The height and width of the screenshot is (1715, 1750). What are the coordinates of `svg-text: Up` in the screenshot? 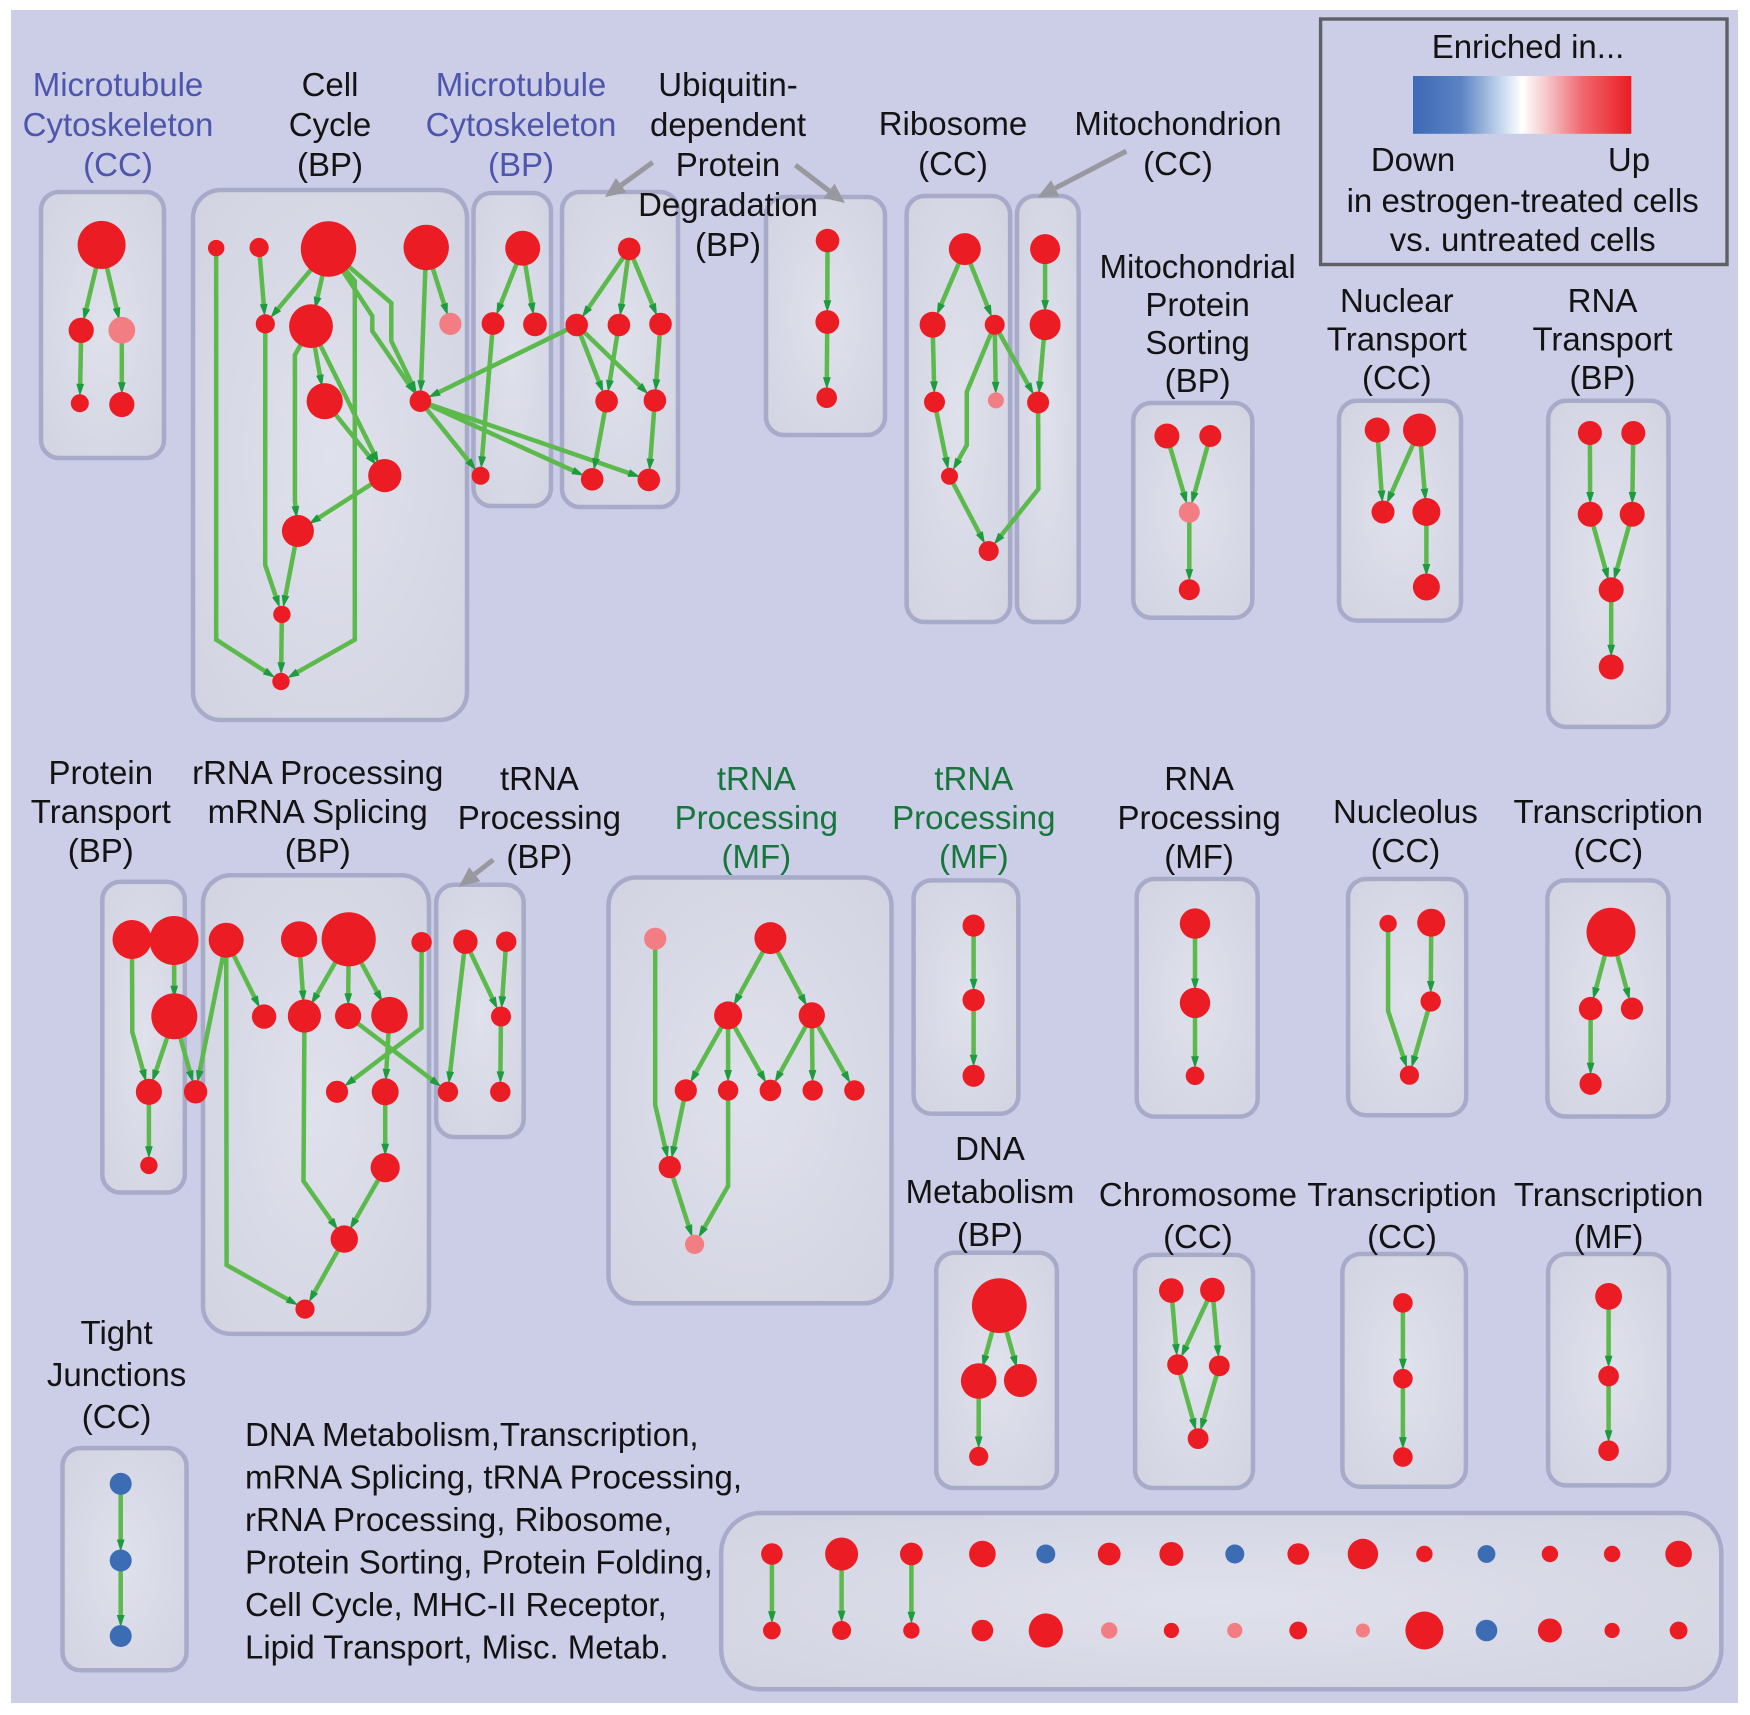 It's located at (1629, 159).